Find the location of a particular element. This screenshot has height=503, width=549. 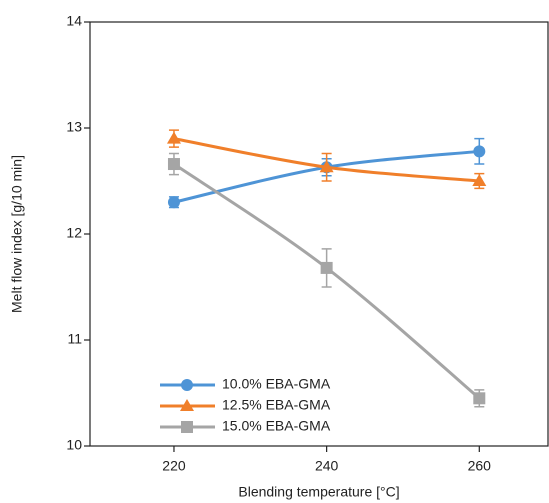

y-tick-label: 12 is located at coordinates (74, 233).